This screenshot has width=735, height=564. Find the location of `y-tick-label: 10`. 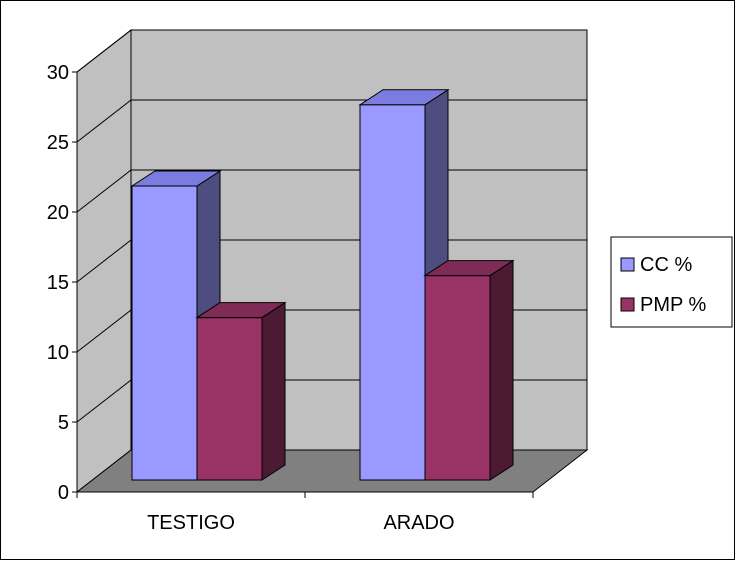

y-tick-label: 10 is located at coordinates (58, 353).